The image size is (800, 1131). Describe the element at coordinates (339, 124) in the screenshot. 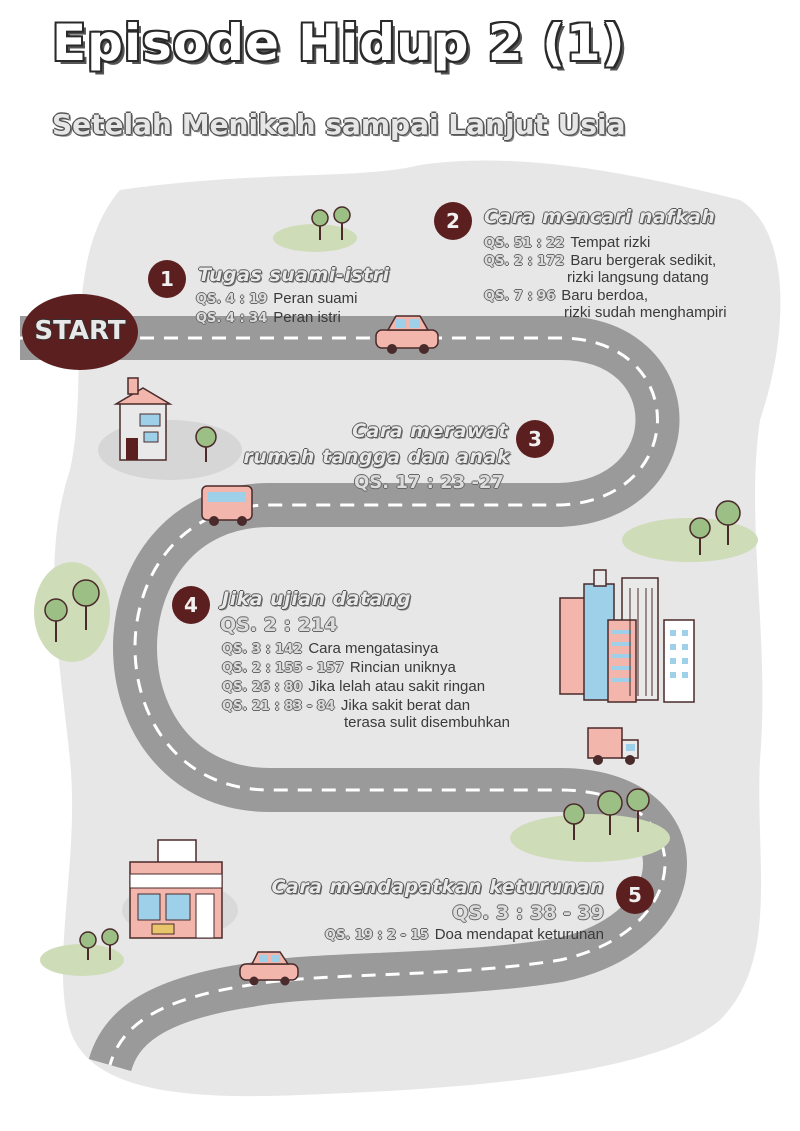

I see `page-subtitle: Setelah Menikah sampai Lanjut Usia` at that location.